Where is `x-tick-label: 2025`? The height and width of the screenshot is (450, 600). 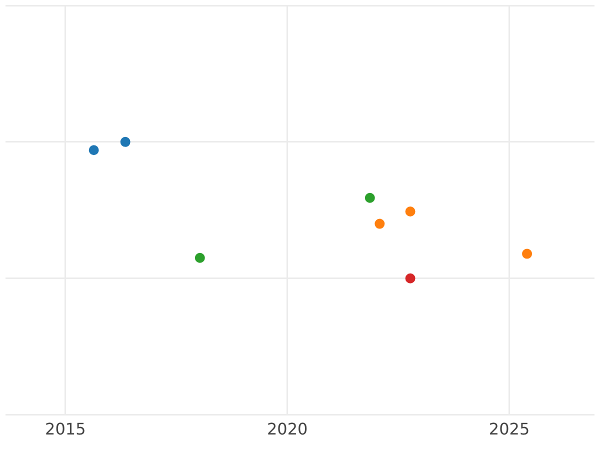 x-tick-label: 2025 is located at coordinates (509, 429).